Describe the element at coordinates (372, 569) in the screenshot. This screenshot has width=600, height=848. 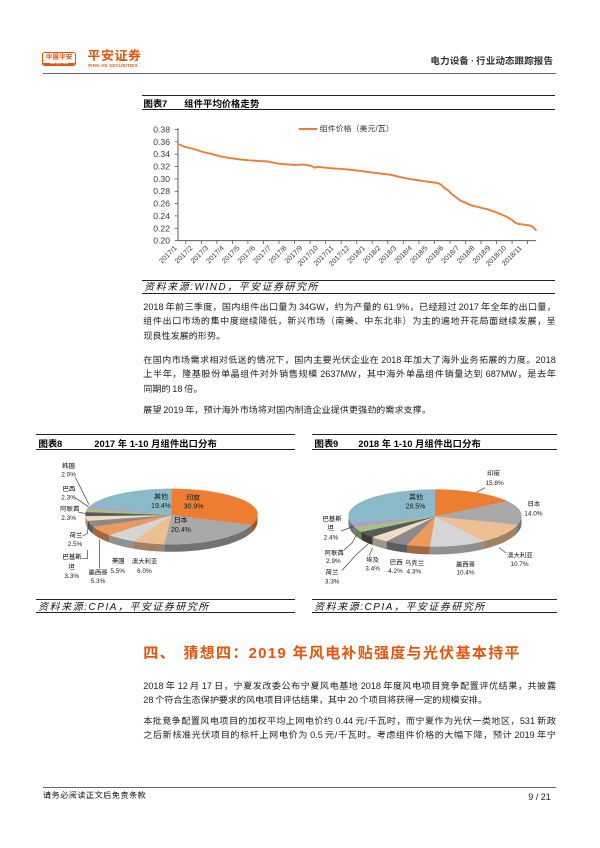
I see `svg-text: 3.4%` at that location.